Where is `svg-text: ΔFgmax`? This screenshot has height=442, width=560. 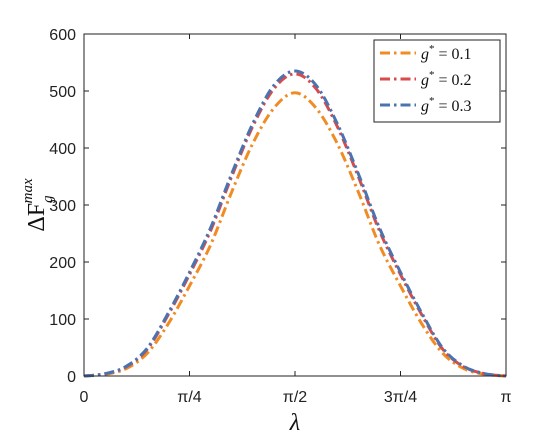 svg-text: ΔFgmax is located at coordinates (38, 205).